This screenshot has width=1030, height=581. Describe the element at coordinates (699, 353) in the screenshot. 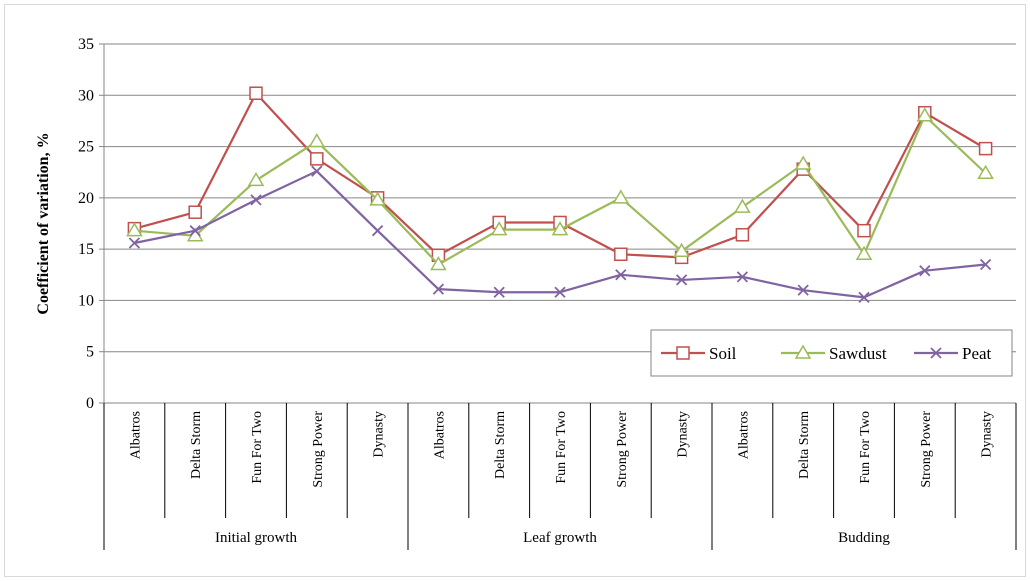

I see `legend-item: Soil` at that location.